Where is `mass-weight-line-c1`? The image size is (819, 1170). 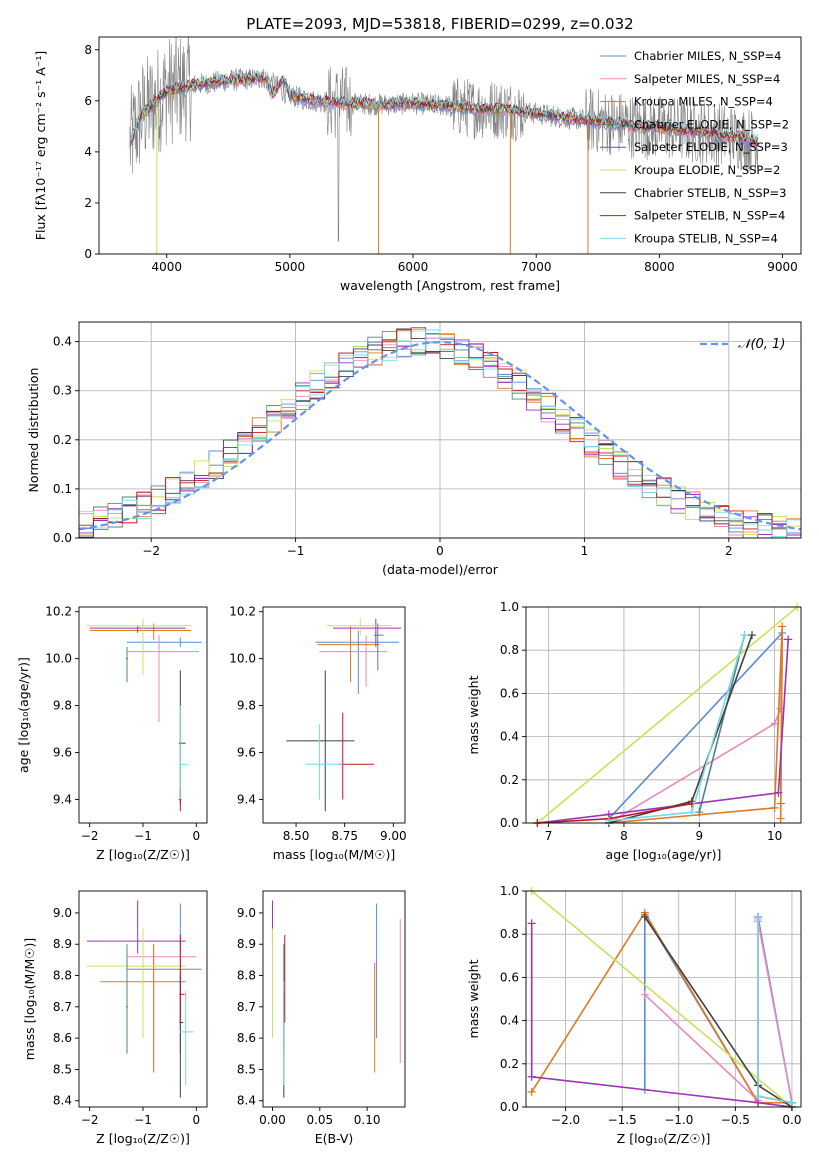
mass-weight-line-c1 is located at coordinates (718, 1008).